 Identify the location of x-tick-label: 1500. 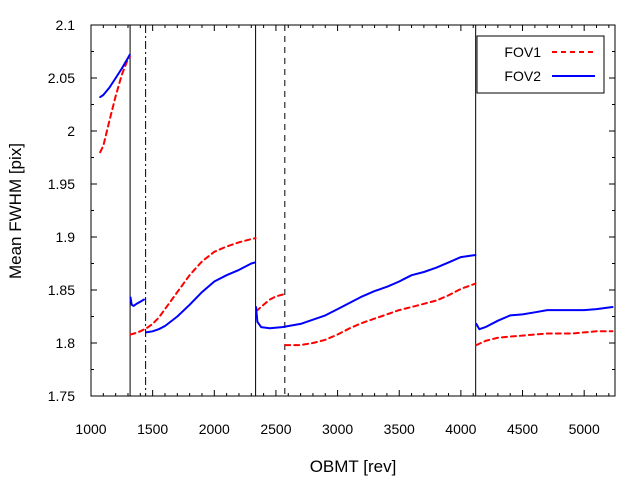
(152, 429).